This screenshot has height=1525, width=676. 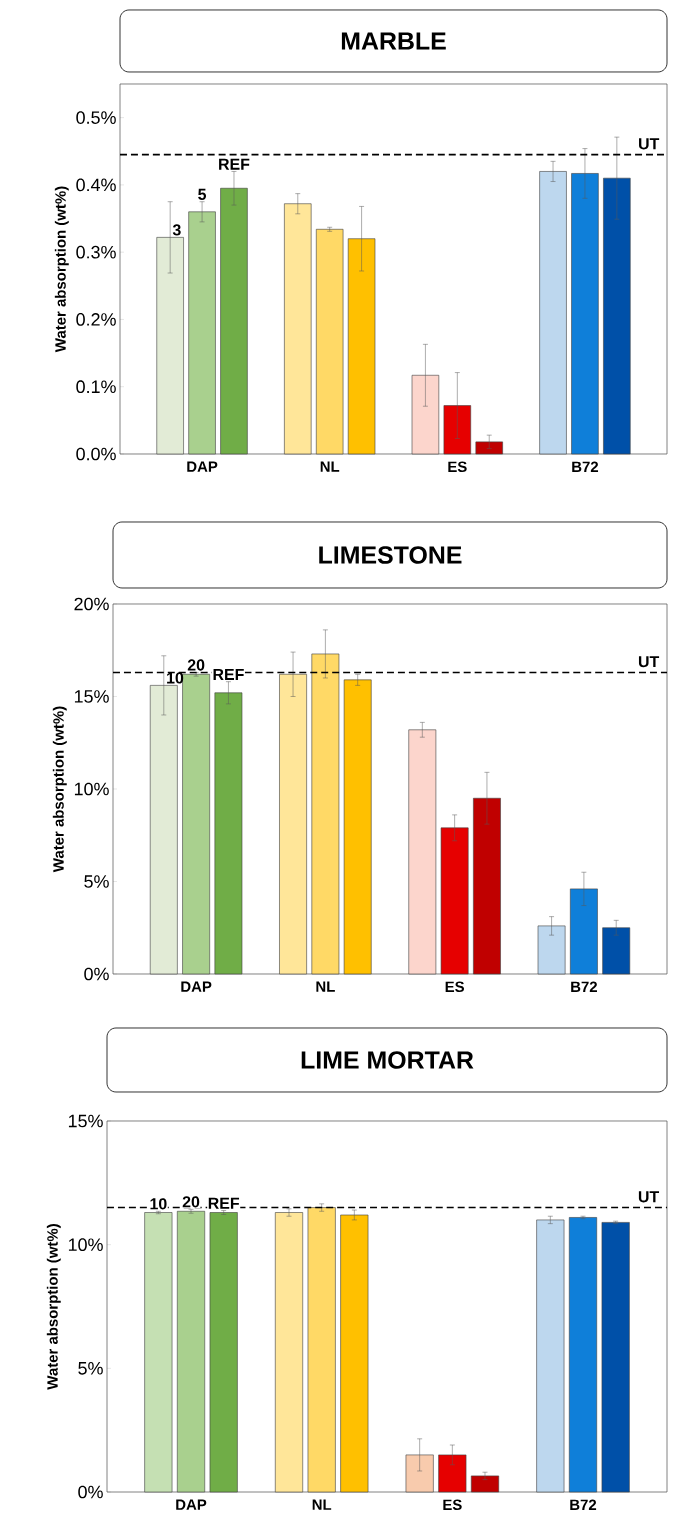 What do you see at coordinates (96, 252) in the screenshot?
I see `y-tick-label: 0.3%` at bounding box center [96, 252].